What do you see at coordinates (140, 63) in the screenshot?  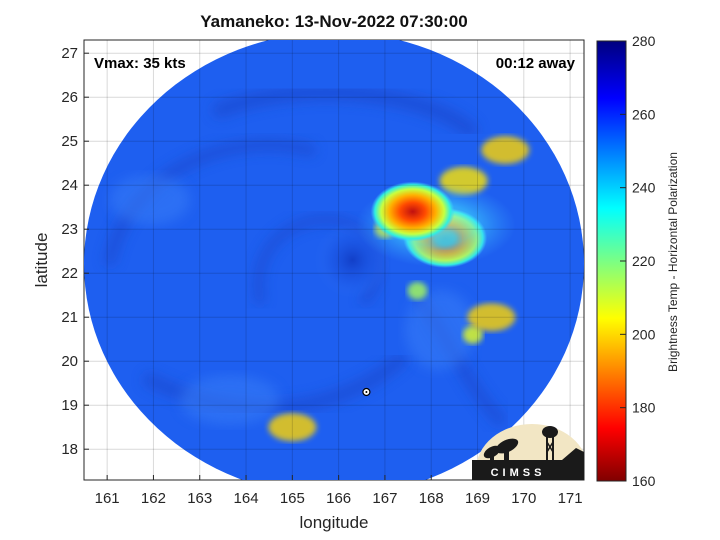 I see `vmax-label: Vmax: 35 kts` at bounding box center [140, 63].